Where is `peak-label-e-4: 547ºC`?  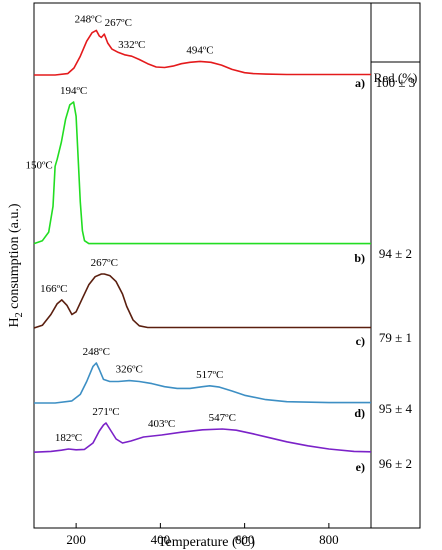 peak-label-e-4: 547ºC is located at coordinates (222, 418).